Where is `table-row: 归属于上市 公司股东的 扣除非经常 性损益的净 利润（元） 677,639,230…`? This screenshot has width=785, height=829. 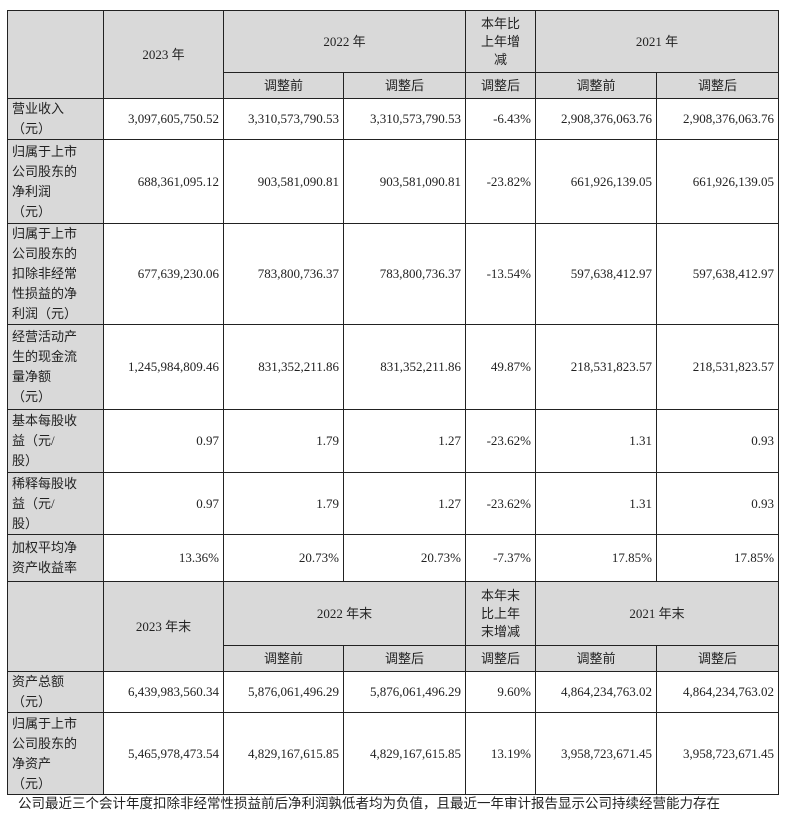
table-row: 归属于上市 公司股东的 扣除非经常 性损益的净 利润（元） 677,639,230… is located at coordinates (393, 274).